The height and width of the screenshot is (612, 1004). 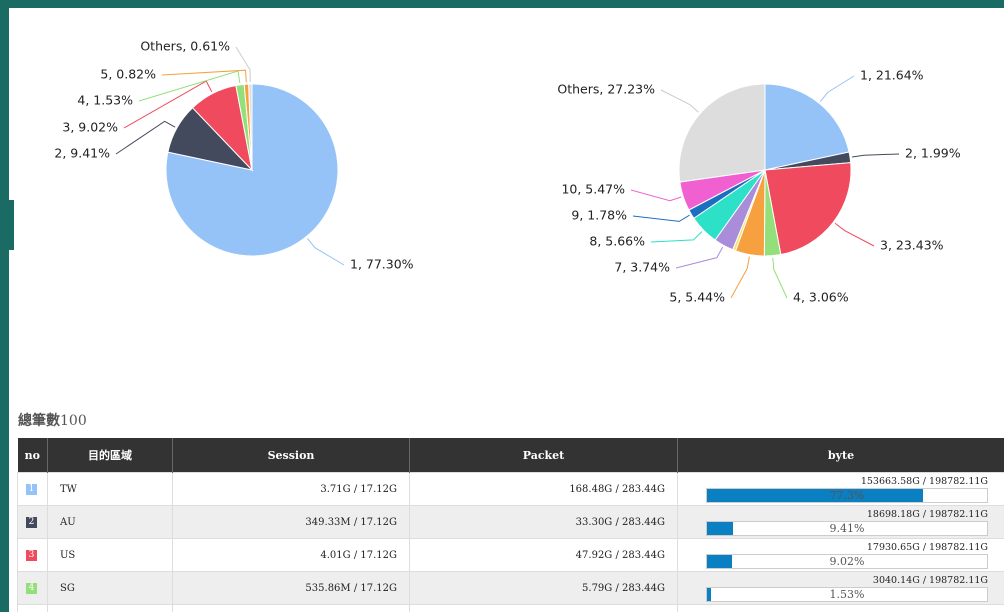 I want to click on progress-bar: 9.02%, so click(x=847, y=561).